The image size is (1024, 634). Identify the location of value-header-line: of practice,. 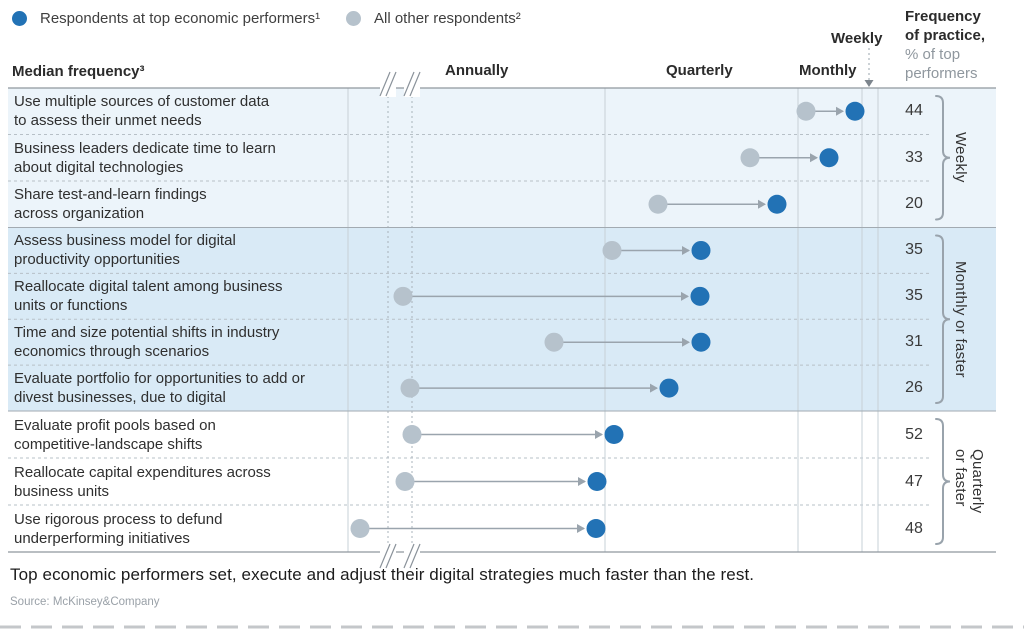
(945, 35).